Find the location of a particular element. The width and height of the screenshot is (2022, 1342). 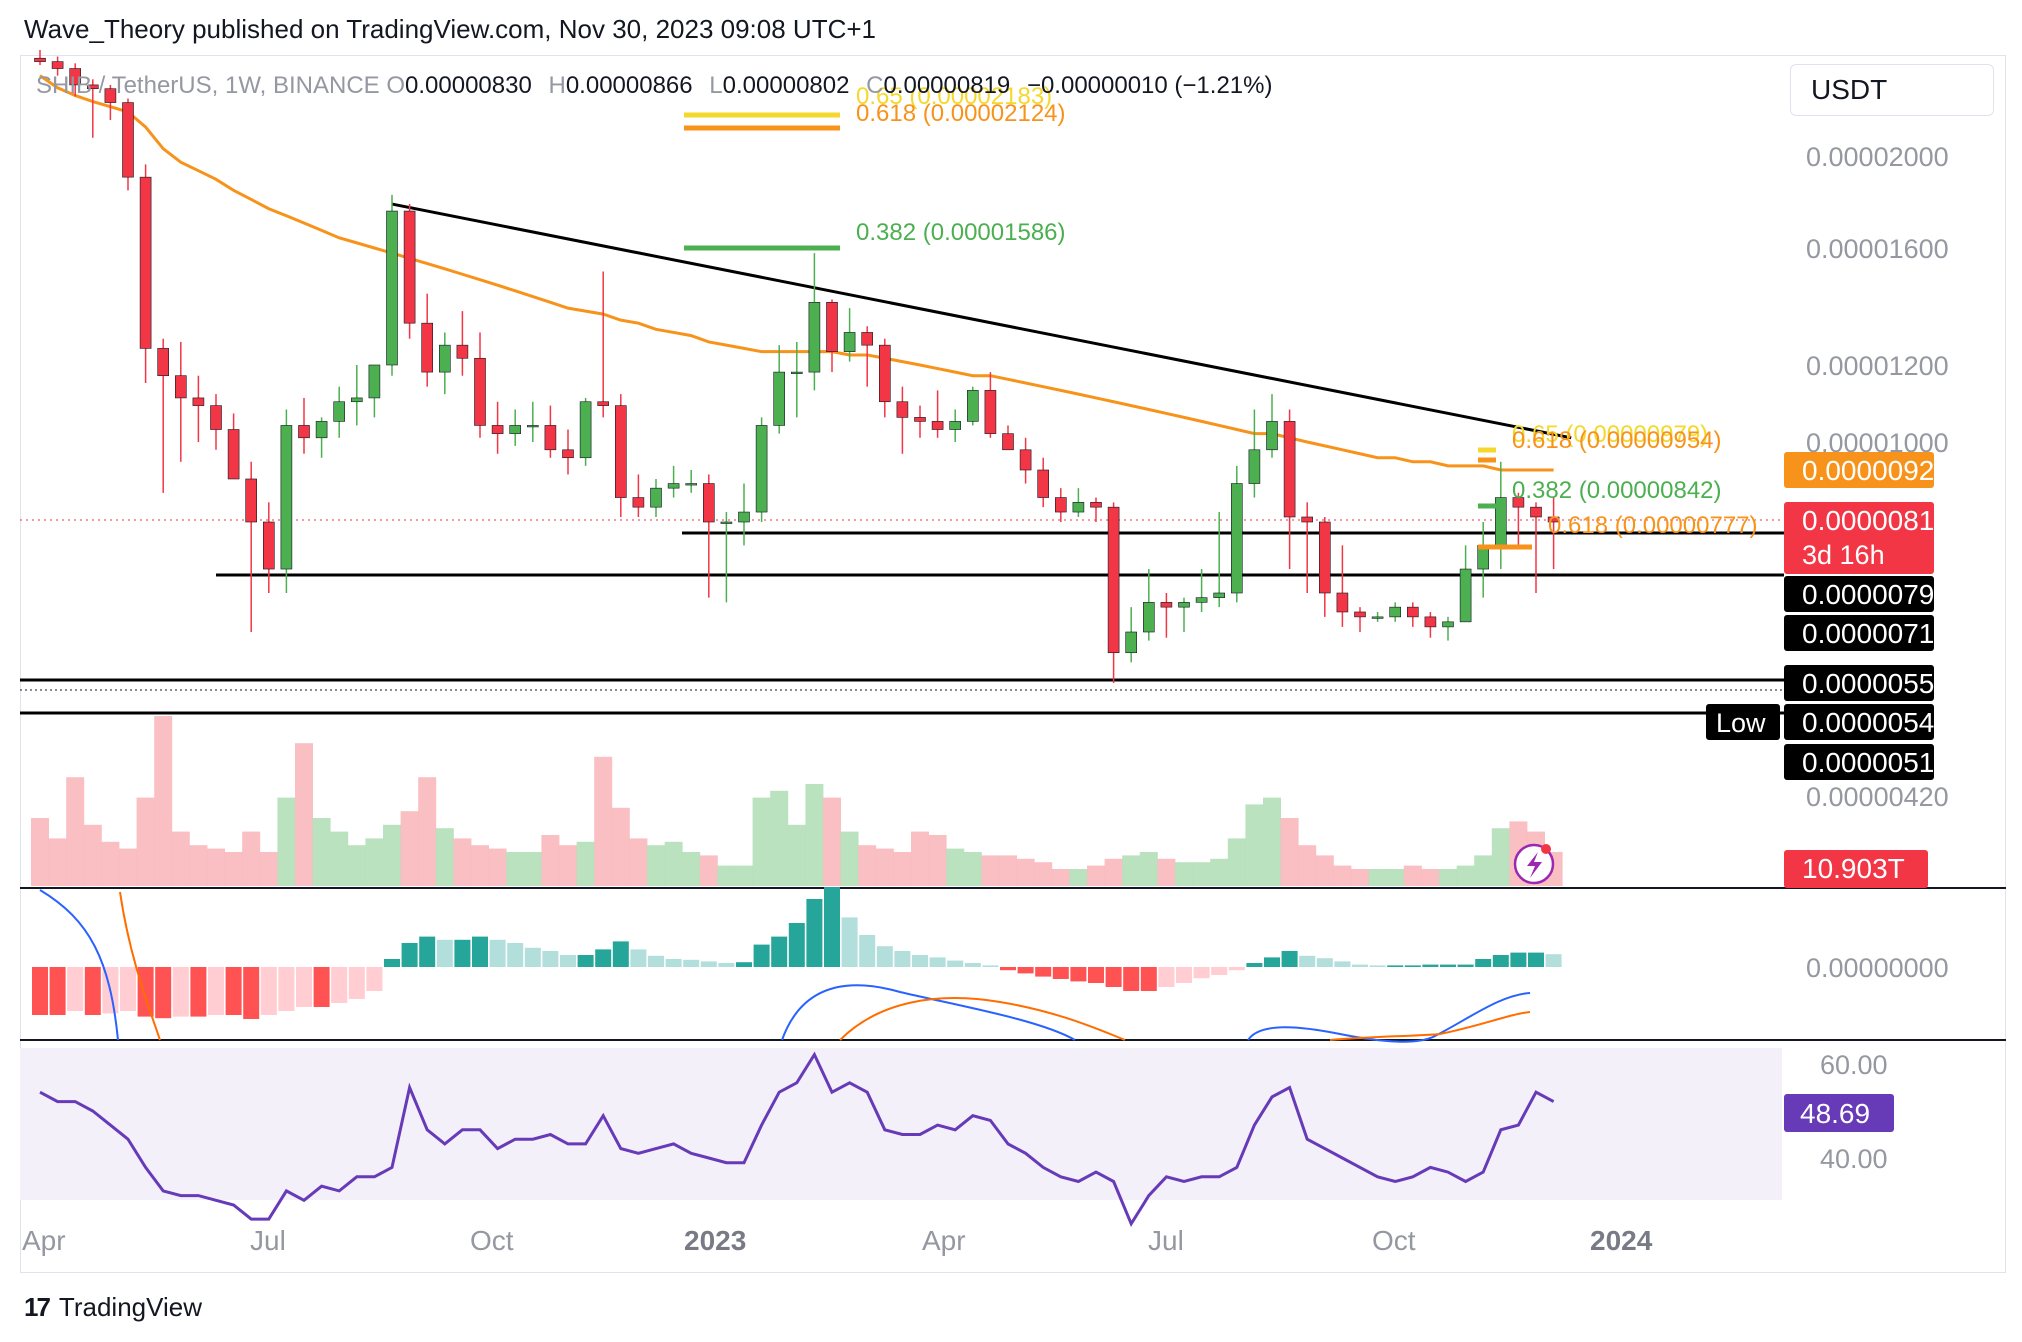

currency-selector: USDT is located at coordinates (1892, 90).